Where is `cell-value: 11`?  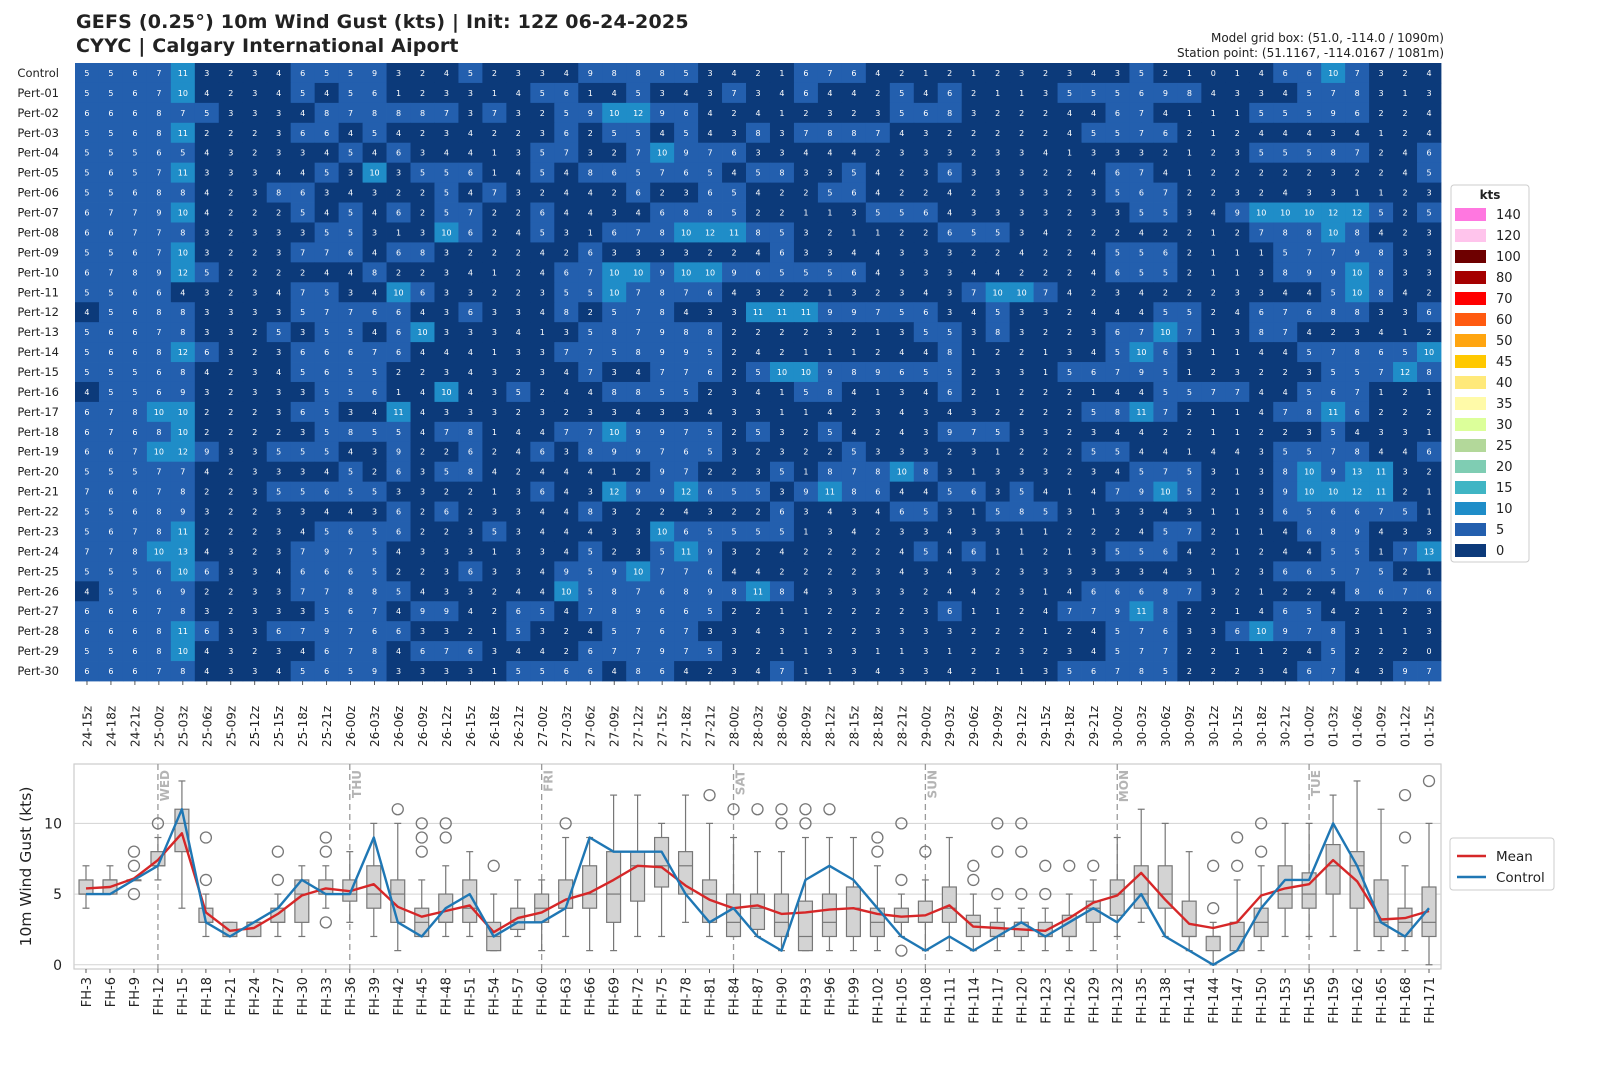 cell-value: 11 is located at coordinates (183, 173).